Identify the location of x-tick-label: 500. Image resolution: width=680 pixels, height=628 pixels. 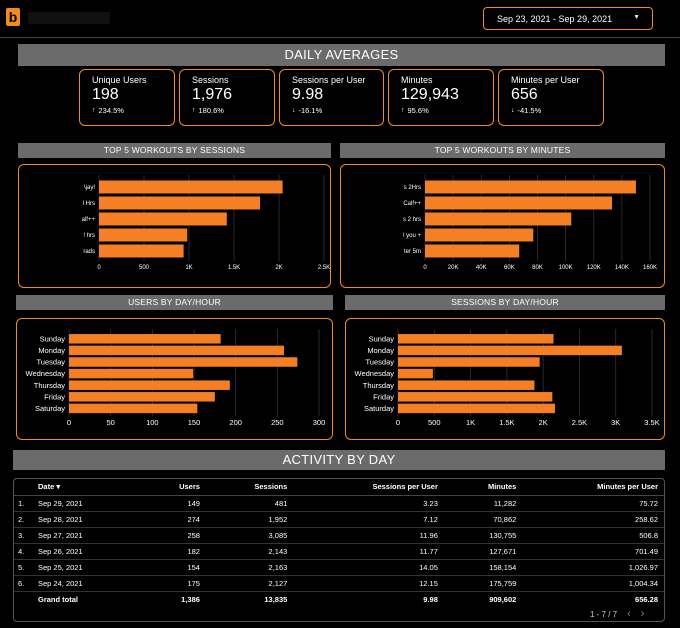
(144, 268).